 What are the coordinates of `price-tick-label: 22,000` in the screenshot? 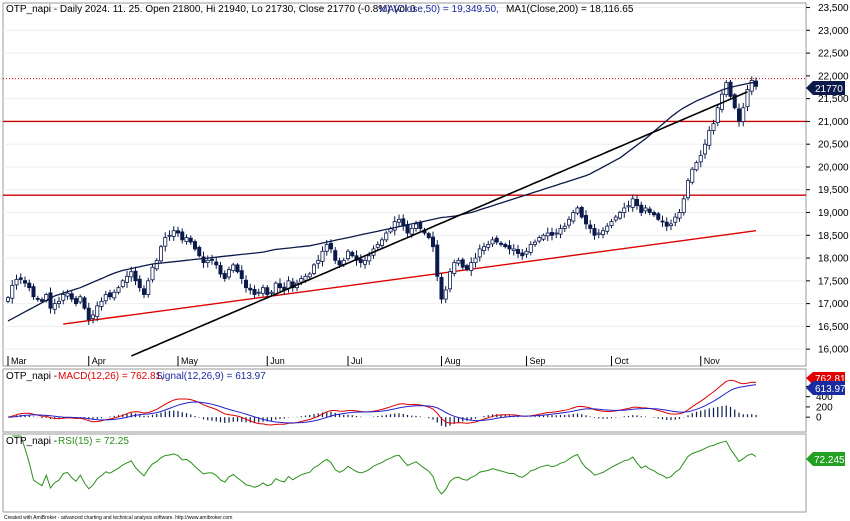 It's located at (833, 76).